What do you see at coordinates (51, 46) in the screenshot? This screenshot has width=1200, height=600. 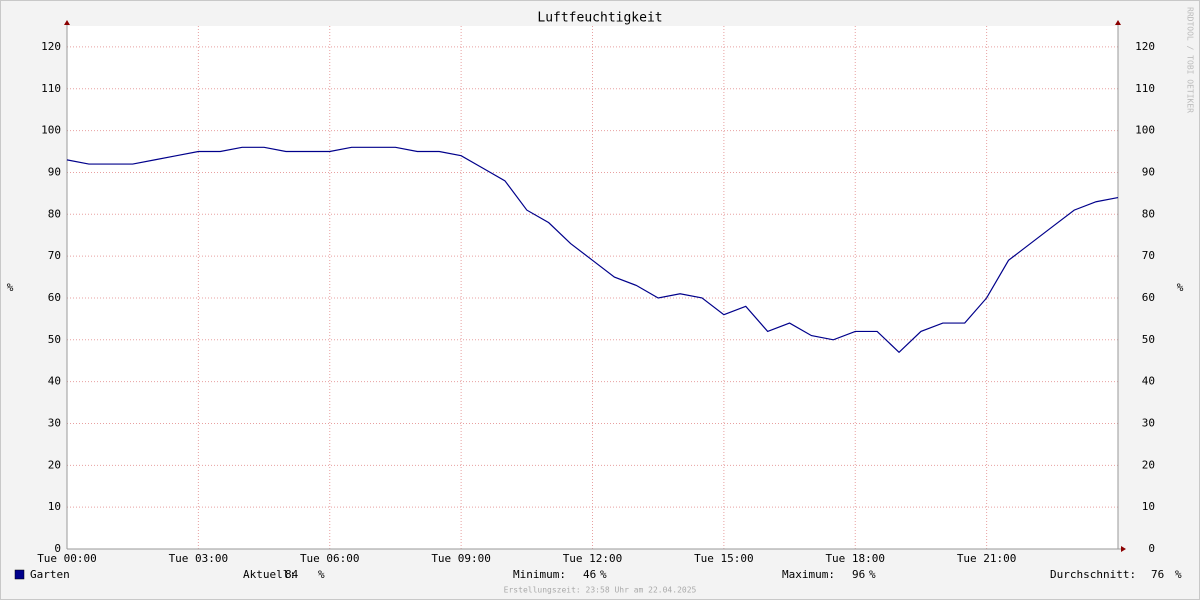 I see `y-tick-label: 120` at bounding box center [51, 46].